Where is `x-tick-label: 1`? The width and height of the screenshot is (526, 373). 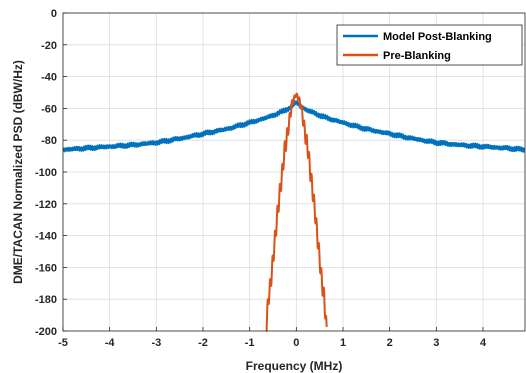 x-tick-label: 1 is located at coordinates (343, 343).